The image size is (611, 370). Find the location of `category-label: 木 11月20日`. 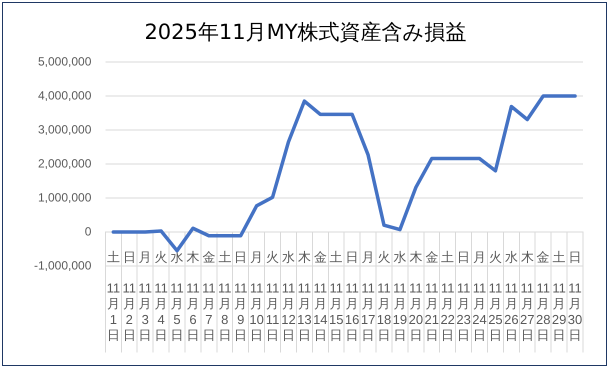

category-label: 木 11月20日 is located at coordinates (416, 295).